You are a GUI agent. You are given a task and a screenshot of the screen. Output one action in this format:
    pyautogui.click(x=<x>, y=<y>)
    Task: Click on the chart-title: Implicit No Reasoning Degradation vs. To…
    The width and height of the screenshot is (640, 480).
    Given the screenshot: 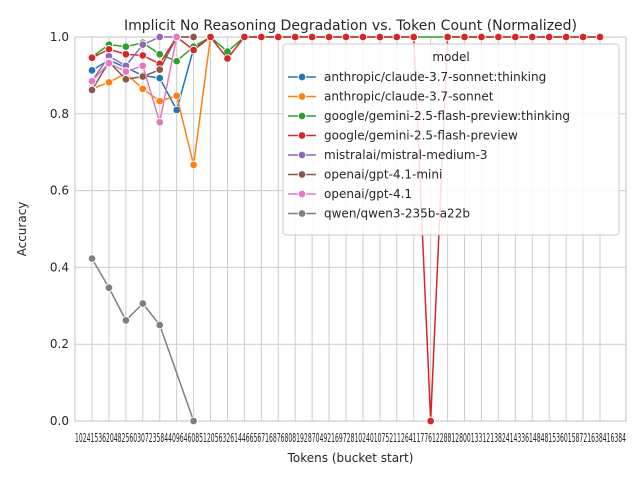 What is the action you would take?
    pyautogui.click(x=350, y=26)
    